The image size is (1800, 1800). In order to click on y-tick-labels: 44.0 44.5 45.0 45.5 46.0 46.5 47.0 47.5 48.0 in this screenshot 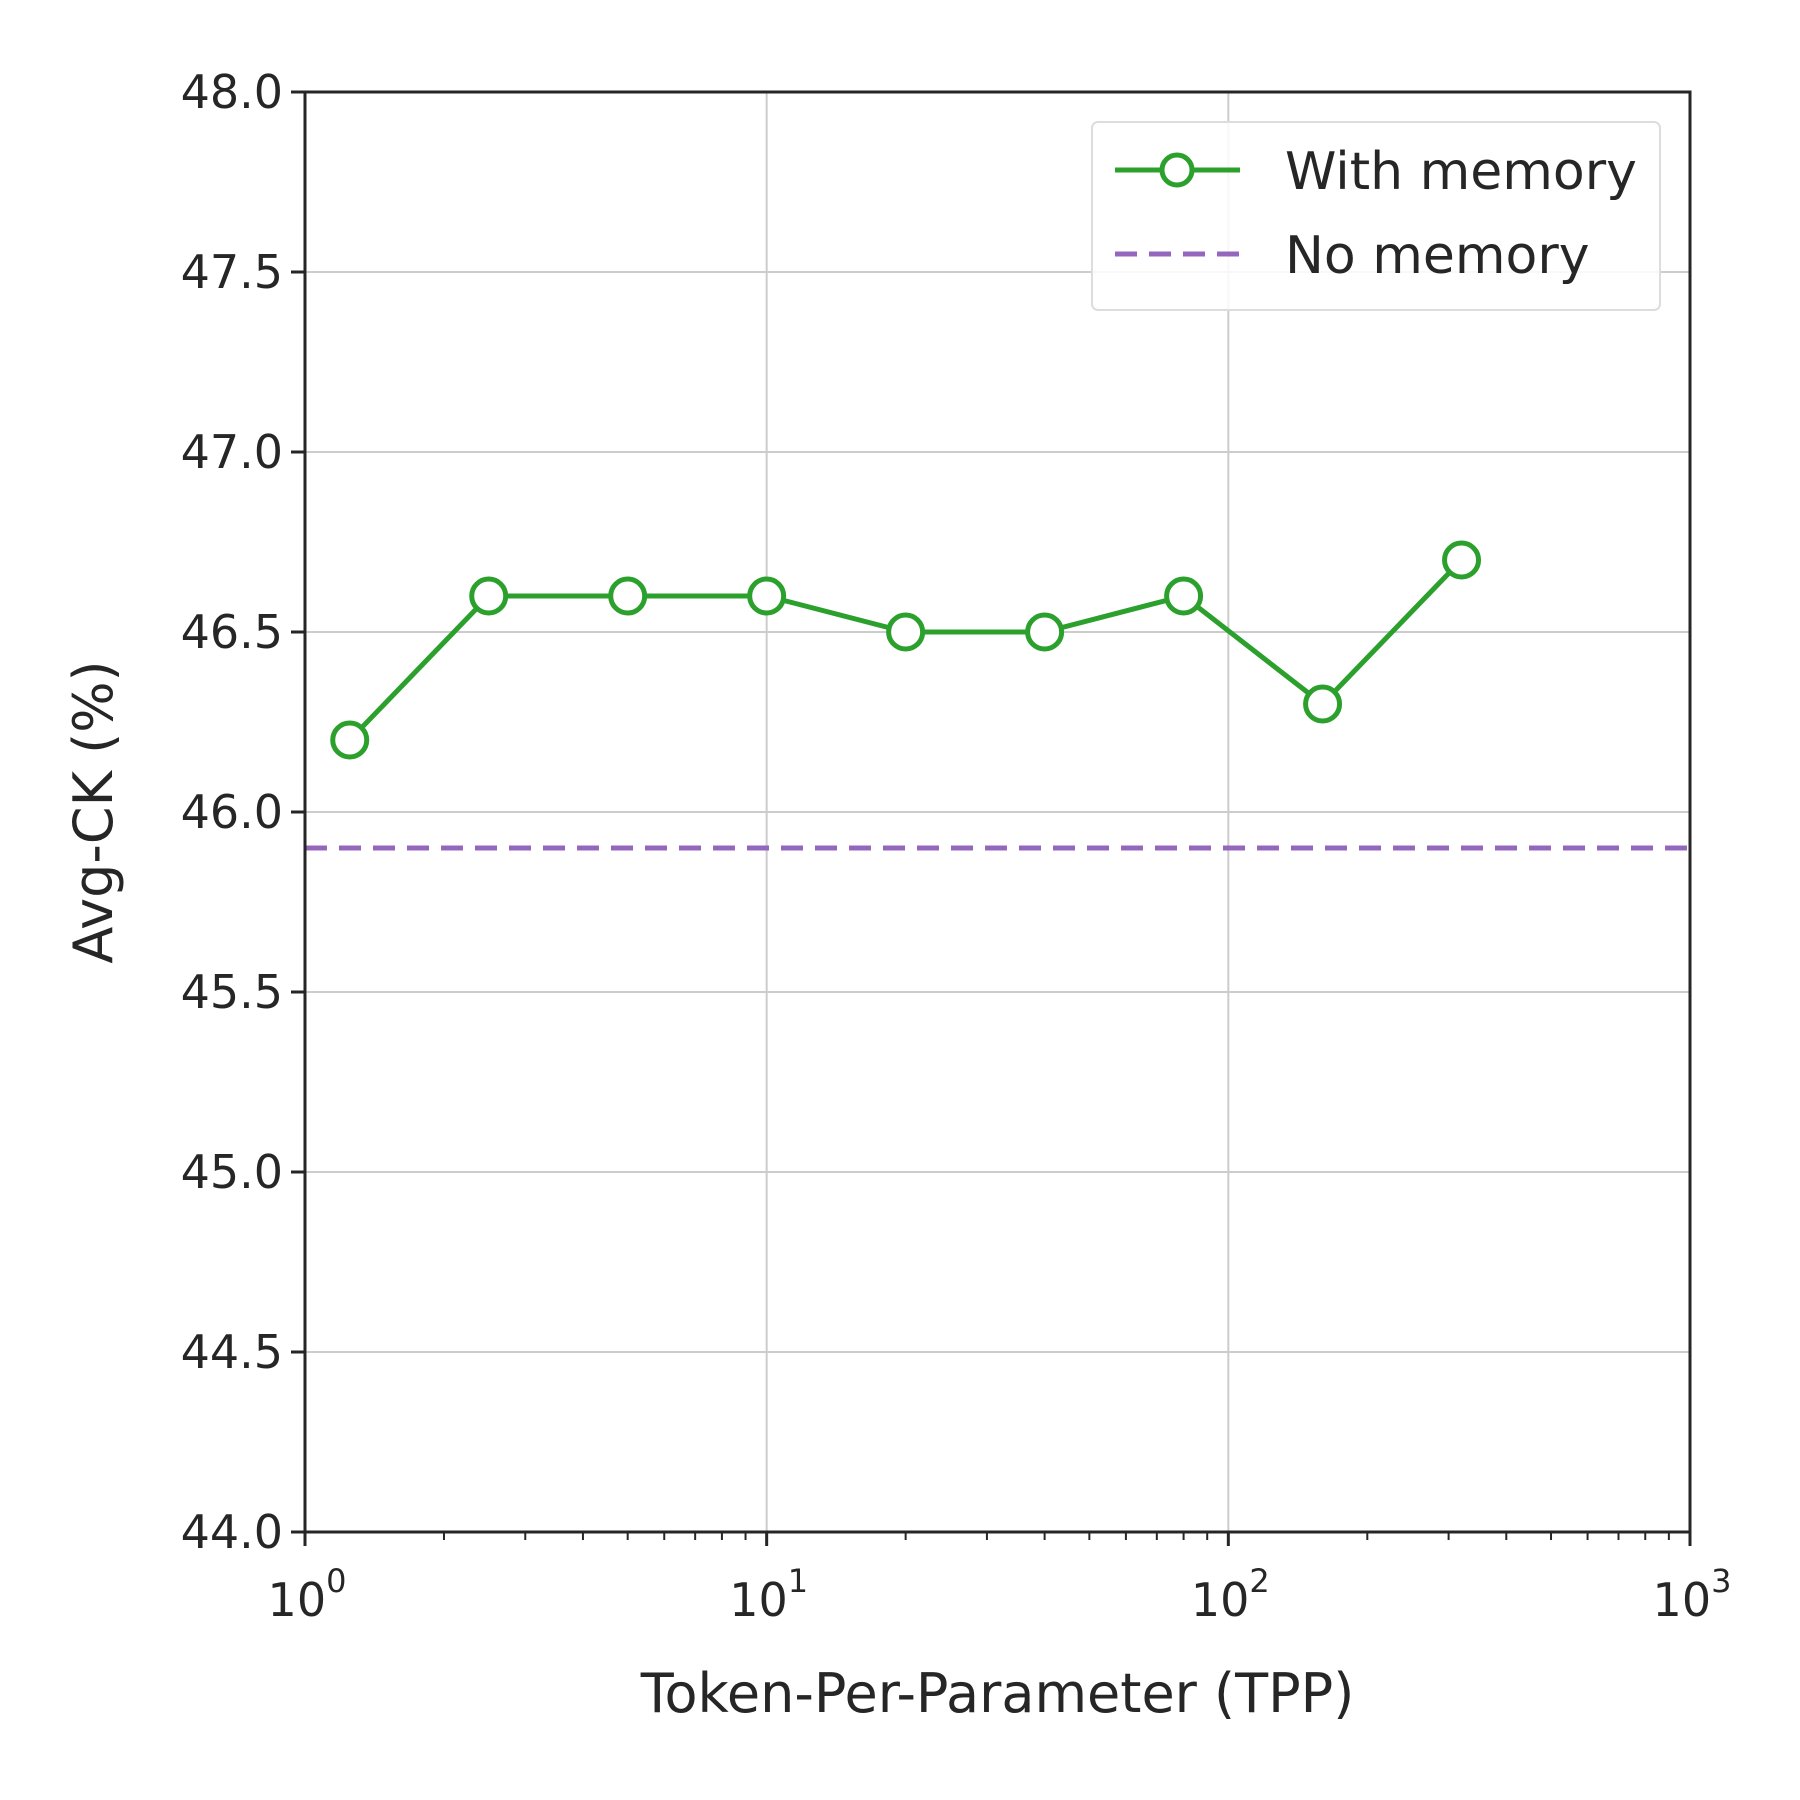, I will do `click(232, 812)`.